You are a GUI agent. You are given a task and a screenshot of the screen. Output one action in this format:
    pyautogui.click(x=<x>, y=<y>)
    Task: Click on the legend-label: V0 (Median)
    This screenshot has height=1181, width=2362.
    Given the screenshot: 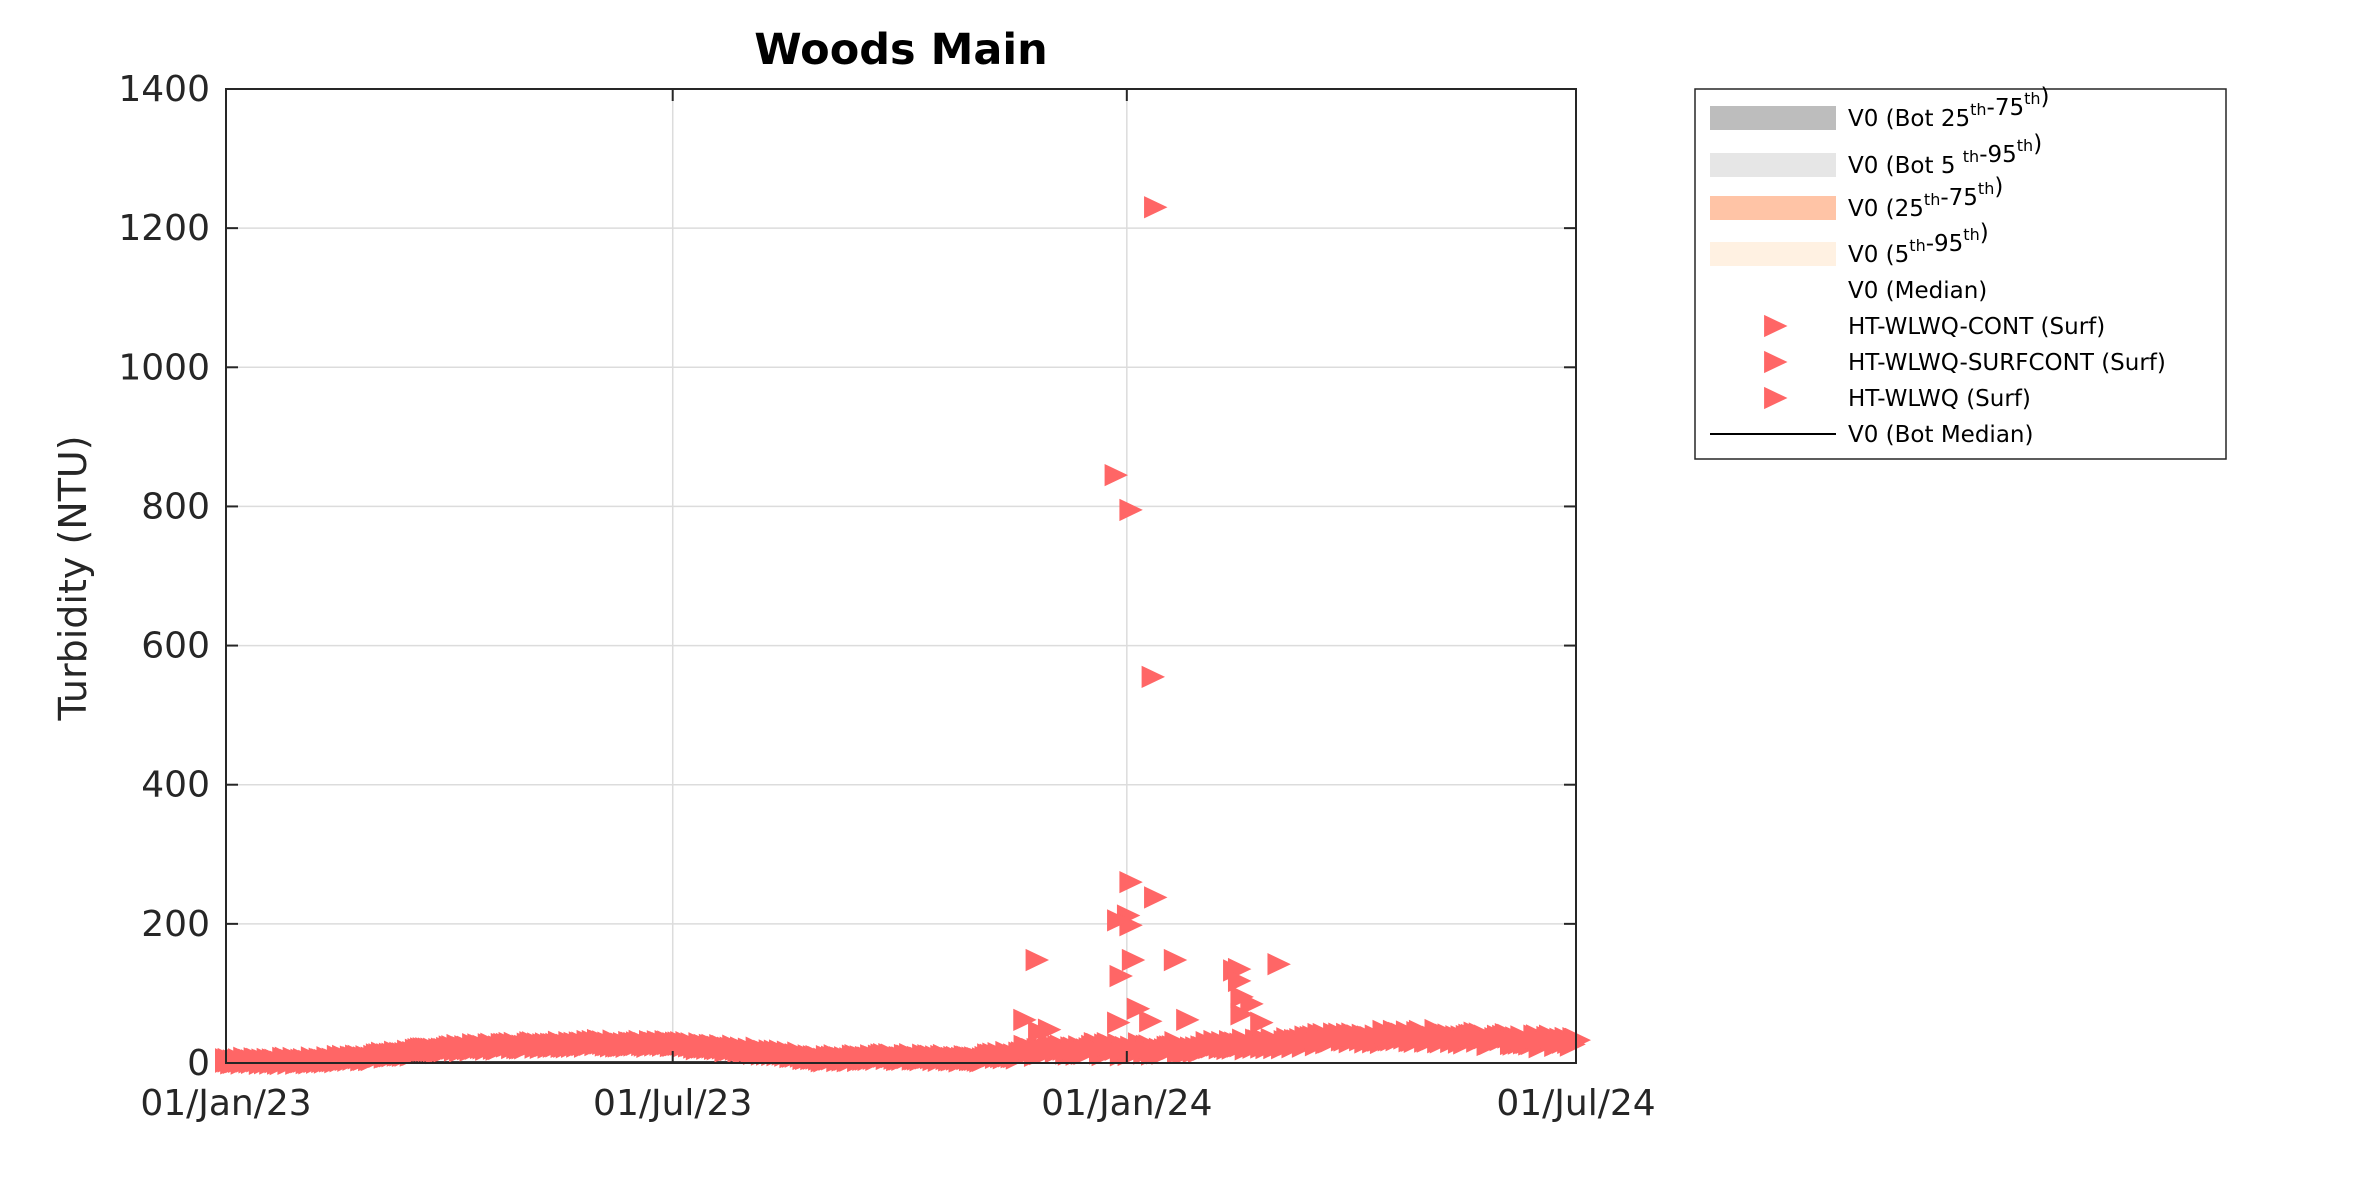 What is the action you would take?
    pyautogui.click(x=1917, y=291)
    